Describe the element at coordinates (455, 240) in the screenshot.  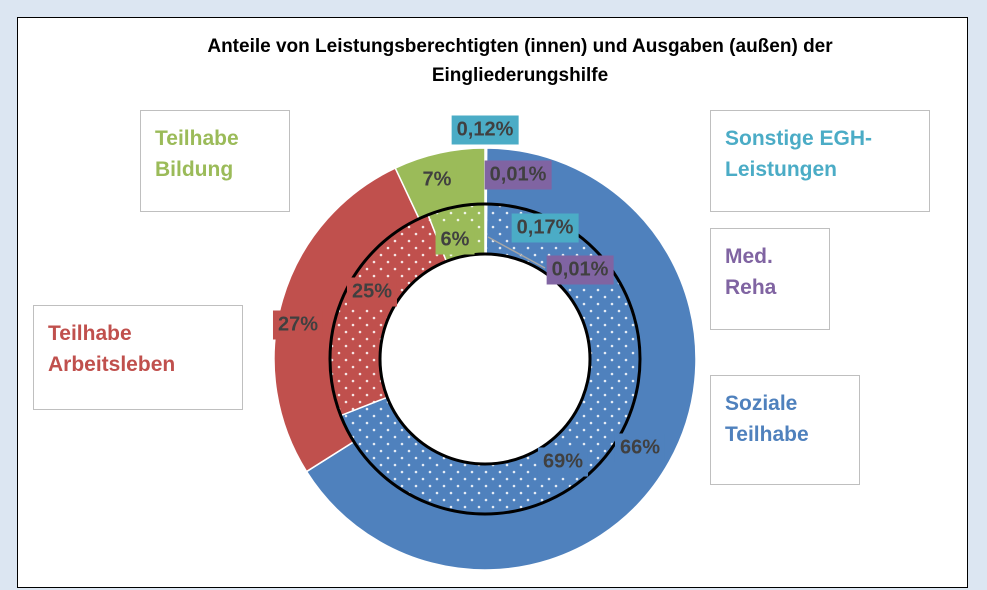
I see `data-label: 6%` at that location.